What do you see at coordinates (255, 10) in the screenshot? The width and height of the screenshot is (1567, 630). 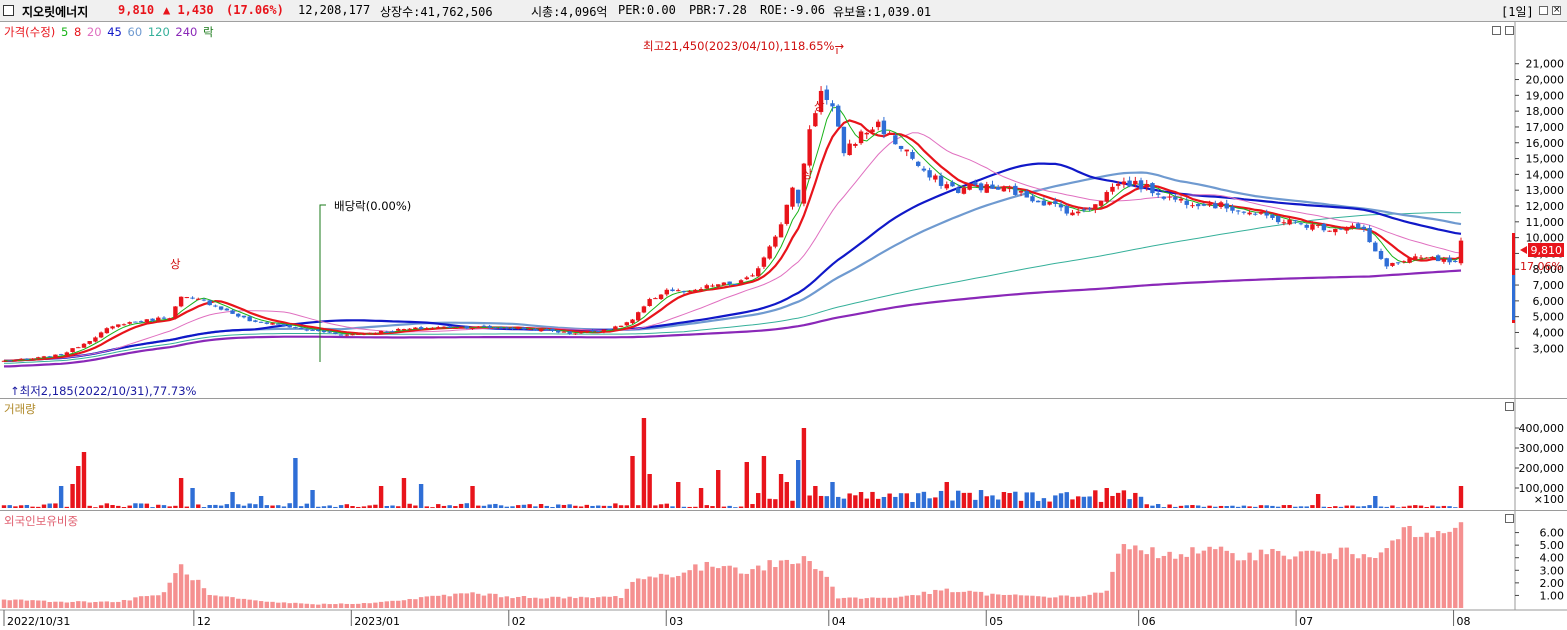 I see `price-change-pct: (17.06%)` at bounding box center [255, 10].